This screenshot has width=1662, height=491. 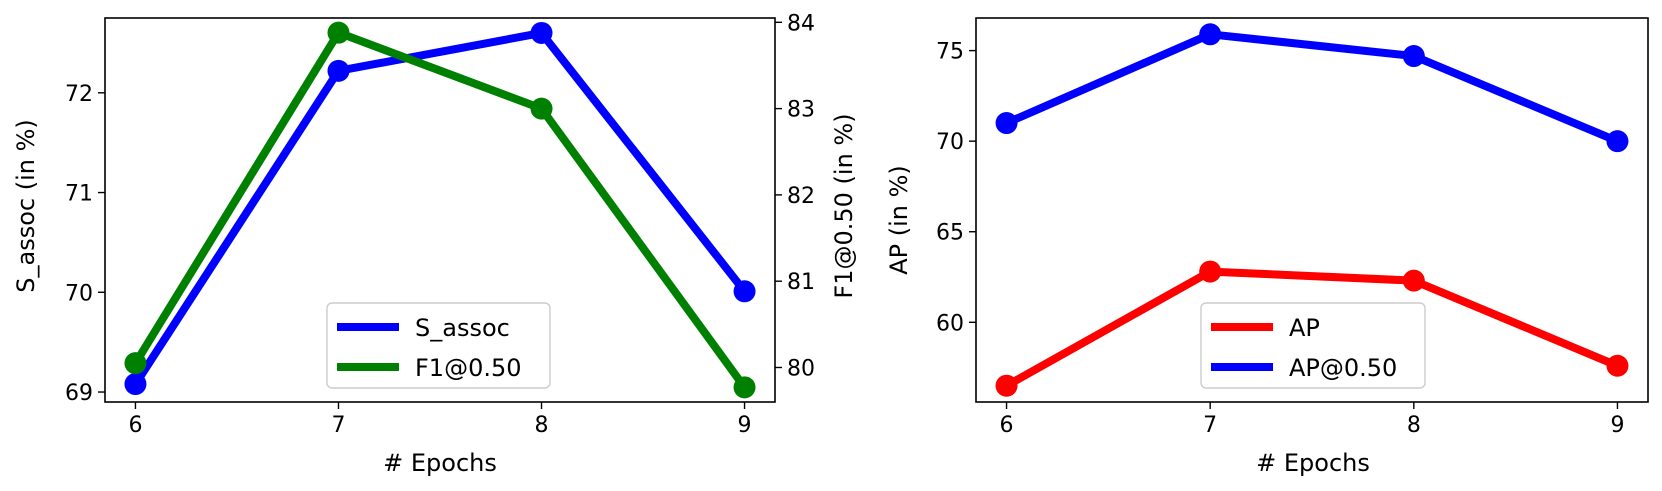 What do you see at coordinates (950, 323) in the screenshot?
I see `right-chart-left-y-tick-label: 60` at bounding box center [950, 323].